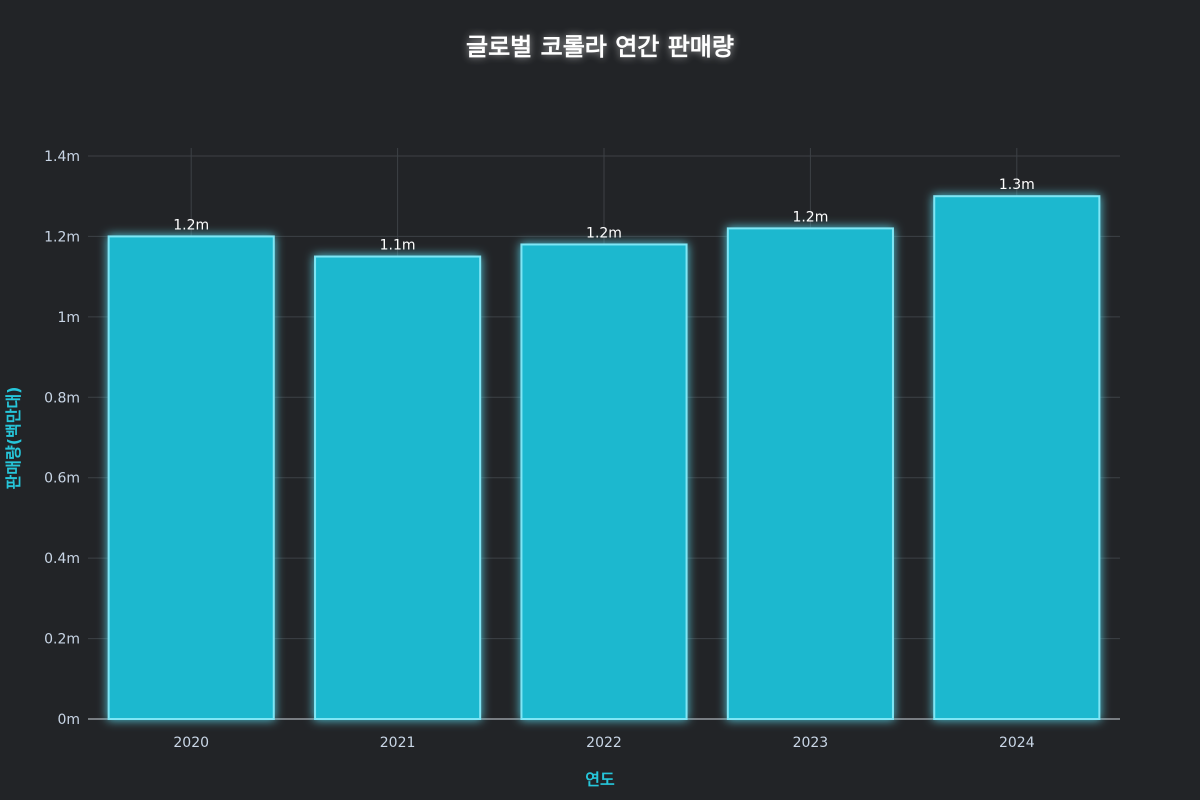 Image resolution: width=1200 pixels, height=800 pixels. What do you see at coordinates (62, 640) in the screenshot?
I see `y-tick-label: 0.2m` at bounding box center [62, 640].